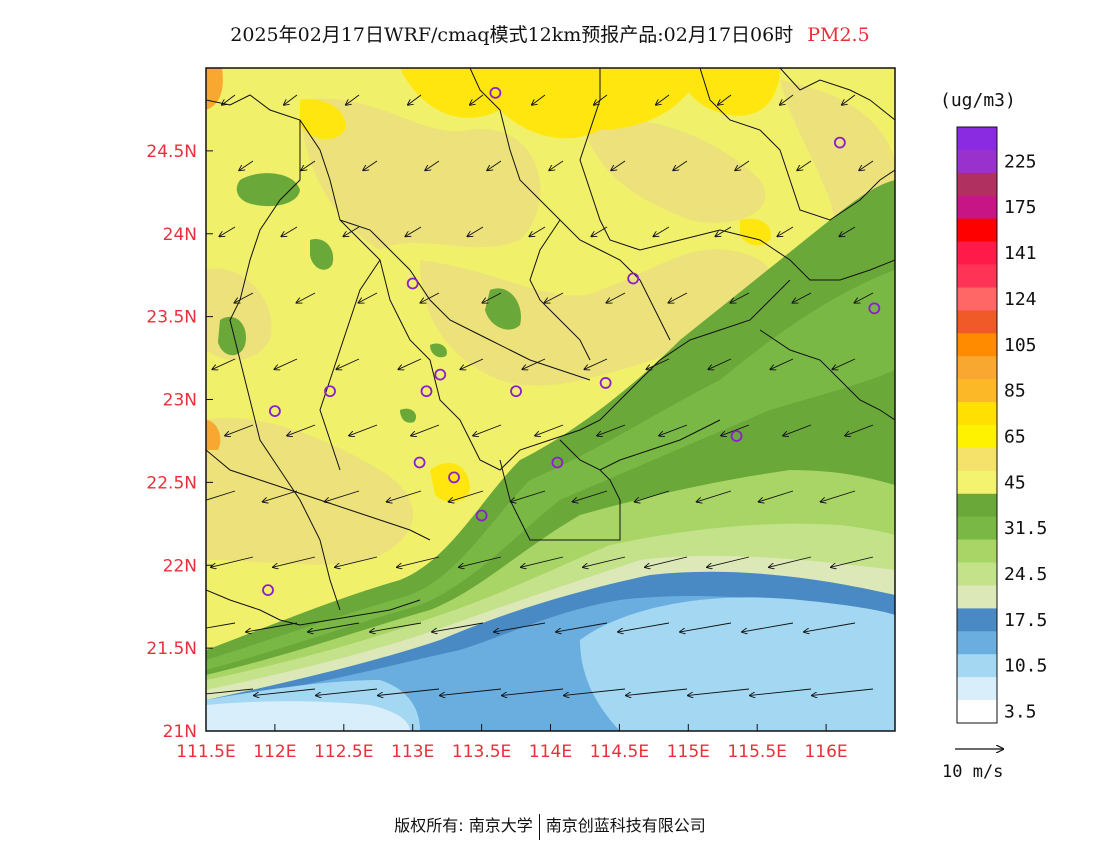 Image resolution: width=1100 pixels, height=850 pixels. Describe the element at coordinates (978, 100) in the screenshot. I see `colorbar-unit: (ug/m3)` at that location.